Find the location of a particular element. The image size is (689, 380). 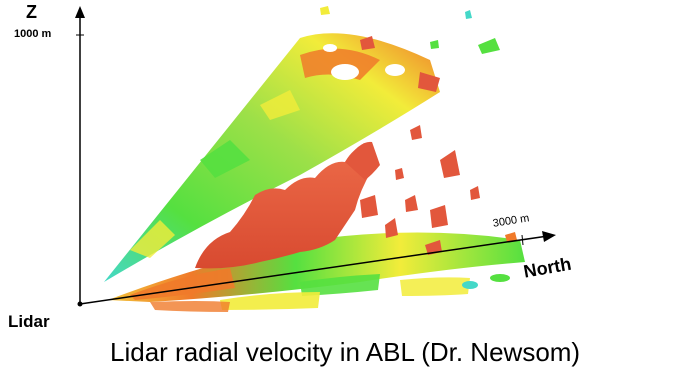

z-axis-arrow is located at coordinates (80, 12).